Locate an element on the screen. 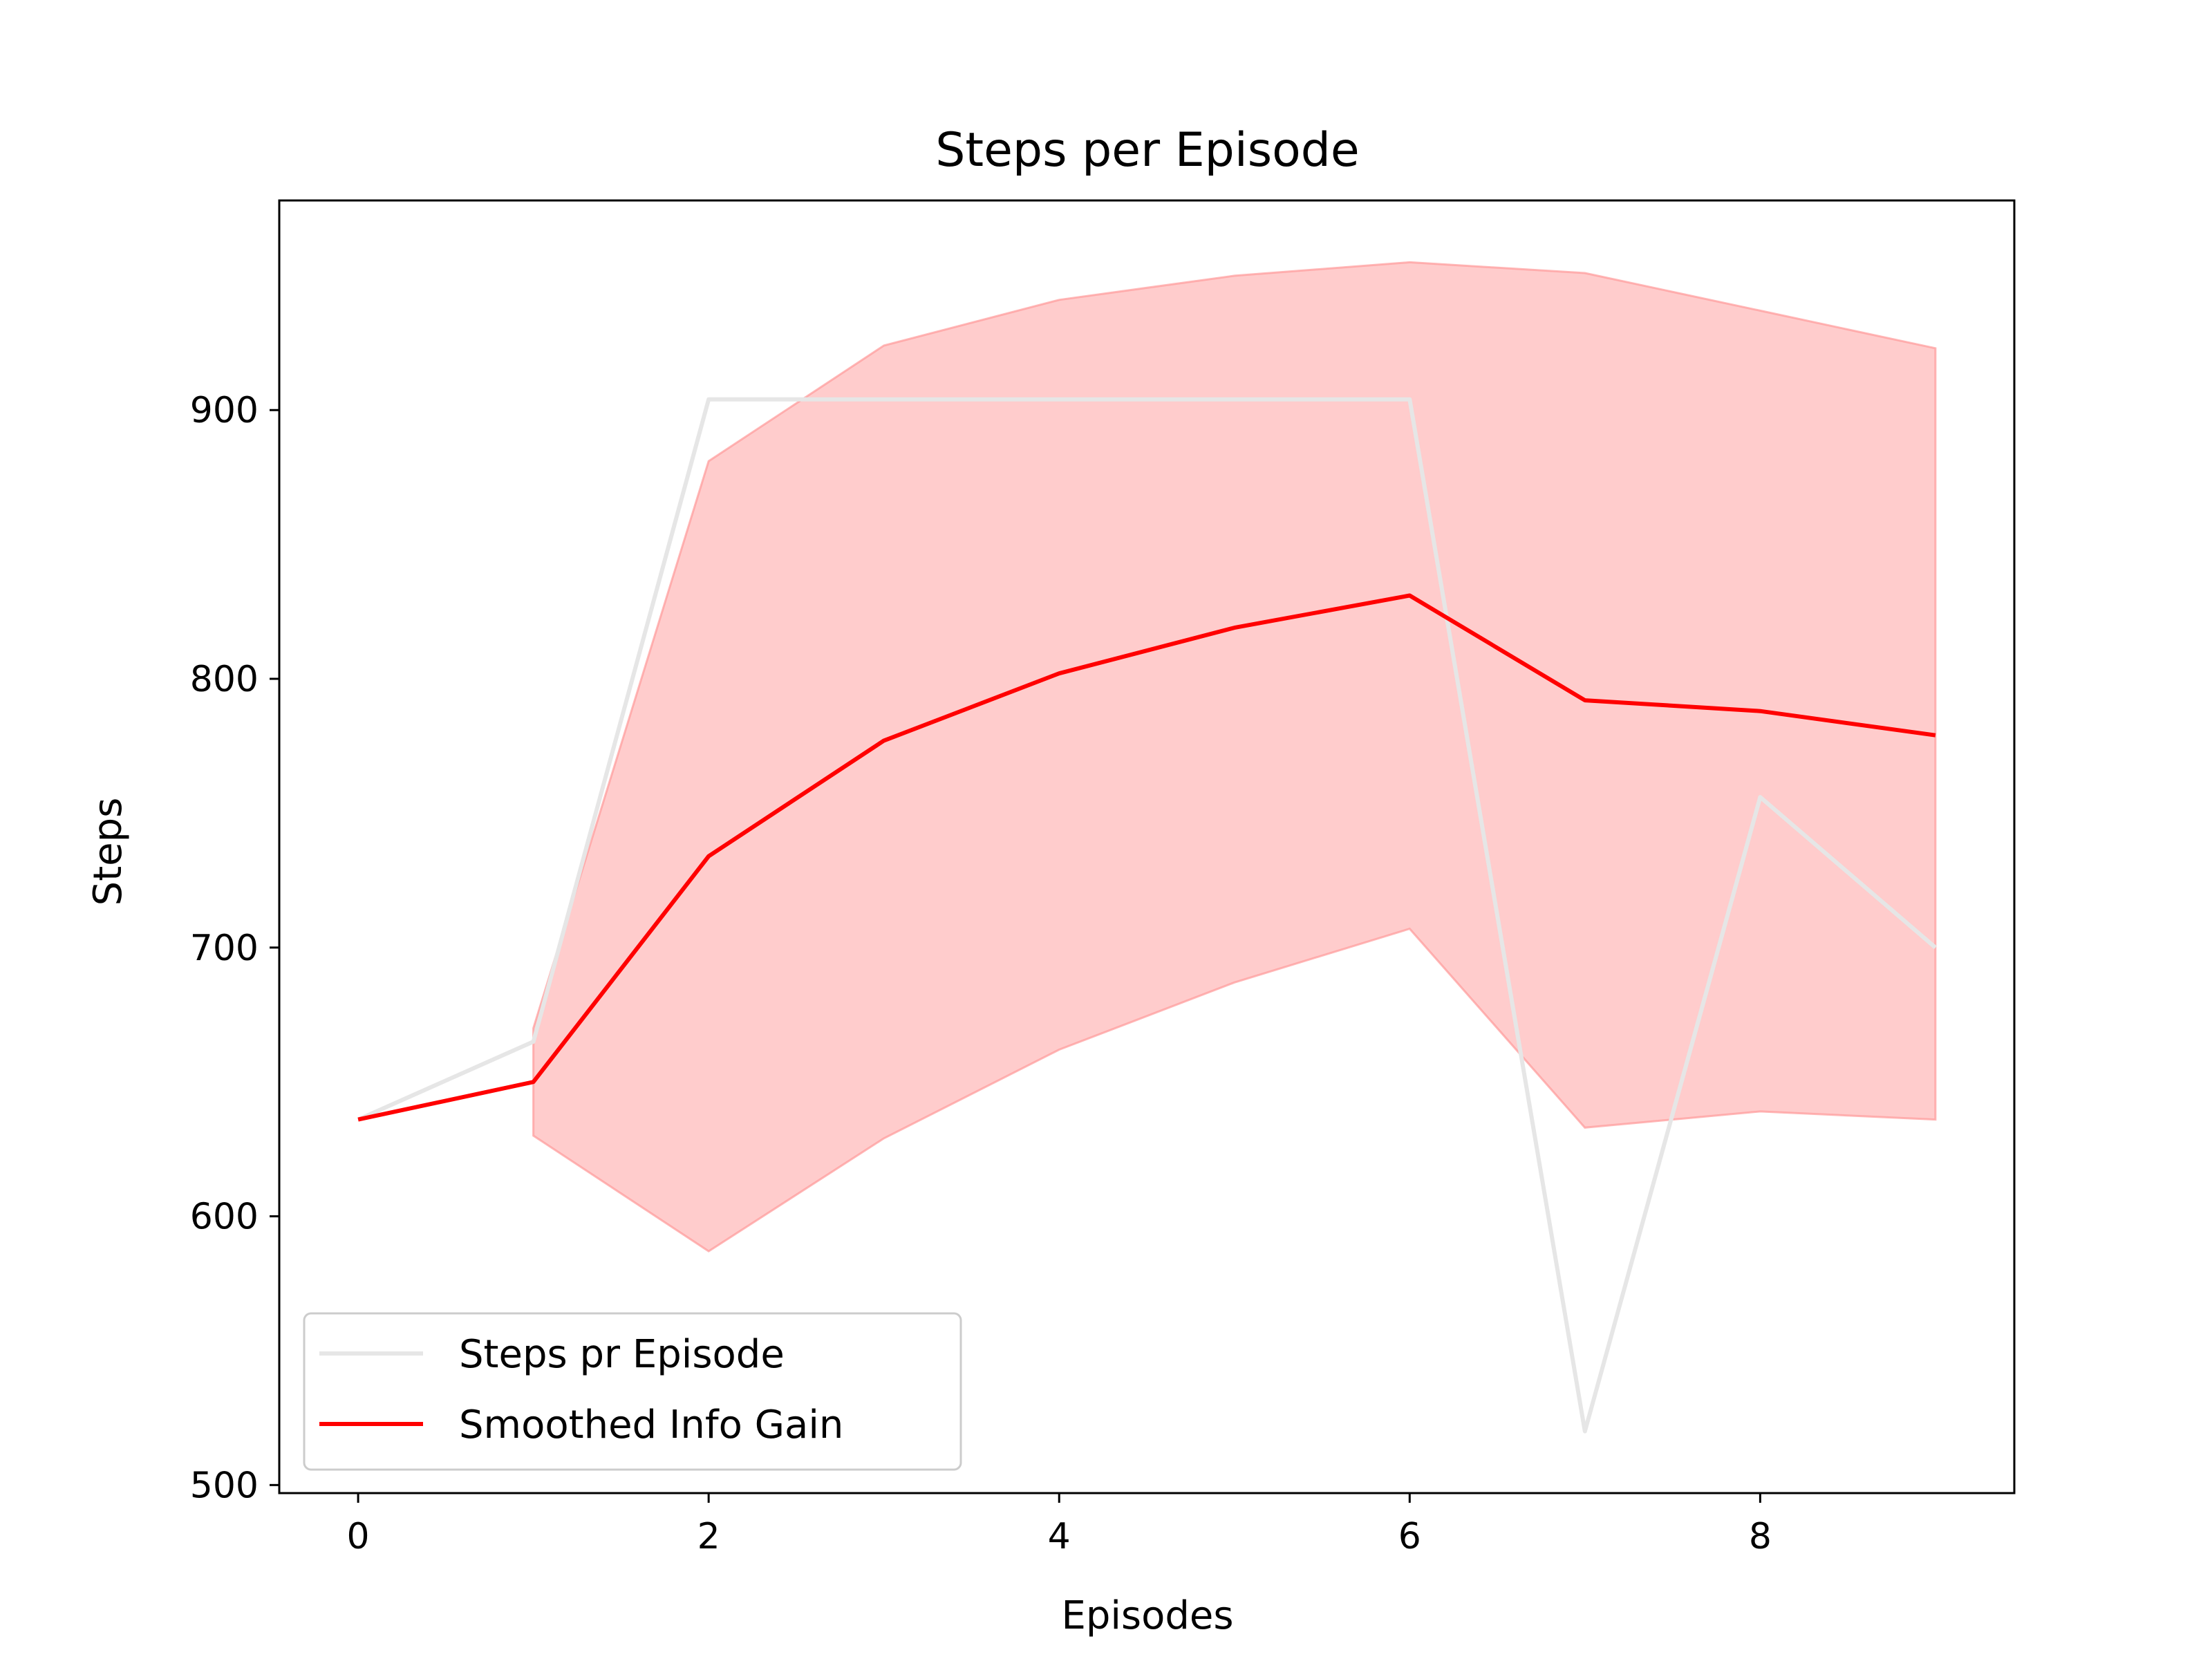 This screenshot has width=2212, height=1659. legend: Steps pr Episode Smoothed Info Gain is located at coordinates (632, 1391).